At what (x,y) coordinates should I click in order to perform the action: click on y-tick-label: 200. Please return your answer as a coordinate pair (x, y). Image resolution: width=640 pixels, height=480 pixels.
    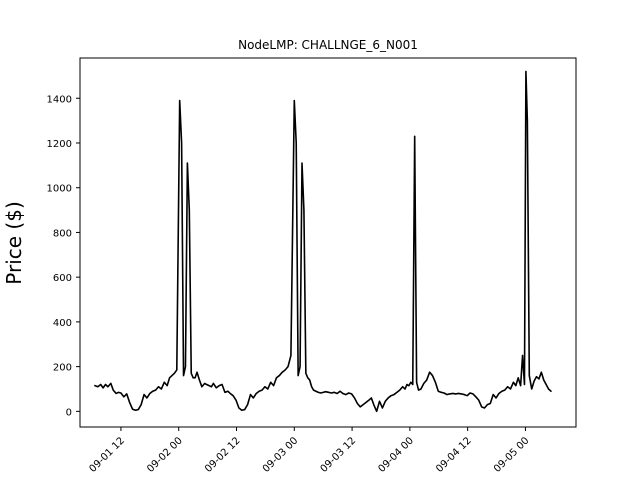
    Looking at the image, I should click on (62, 368).